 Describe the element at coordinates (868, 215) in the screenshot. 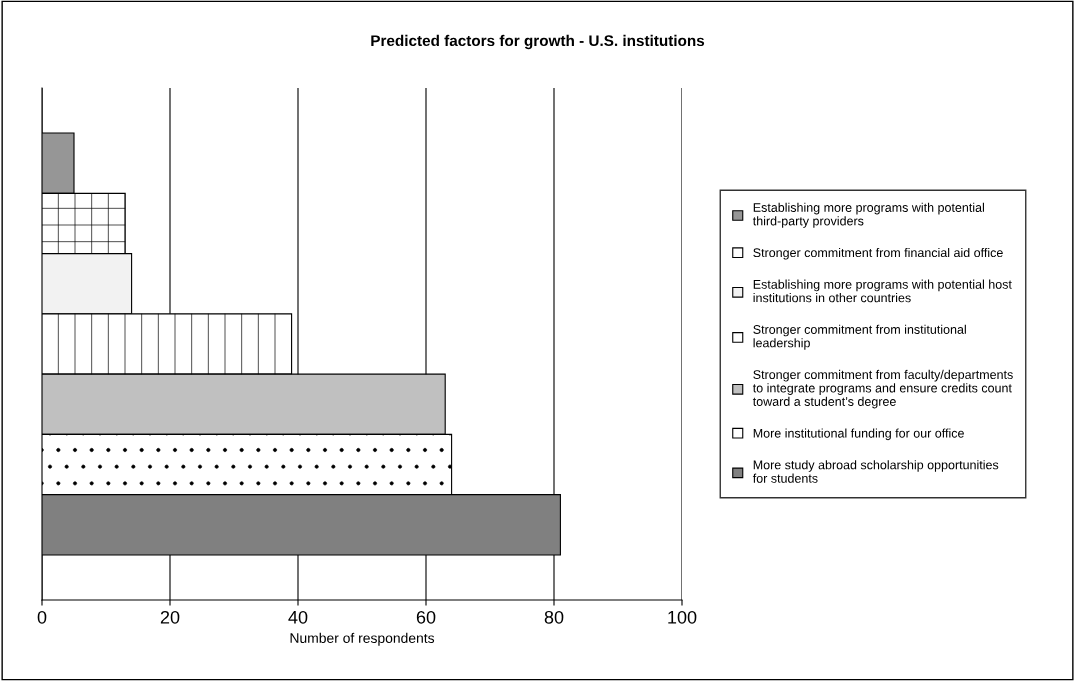

I see `legend-label: Establishing more programs with potential third-party providers` at that location.